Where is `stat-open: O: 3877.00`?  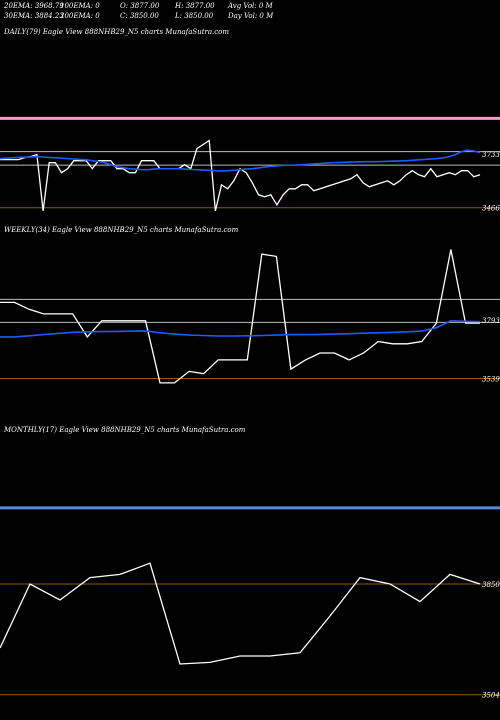
stat-open: O: 3877.00 is located at coordinates (140, 6).